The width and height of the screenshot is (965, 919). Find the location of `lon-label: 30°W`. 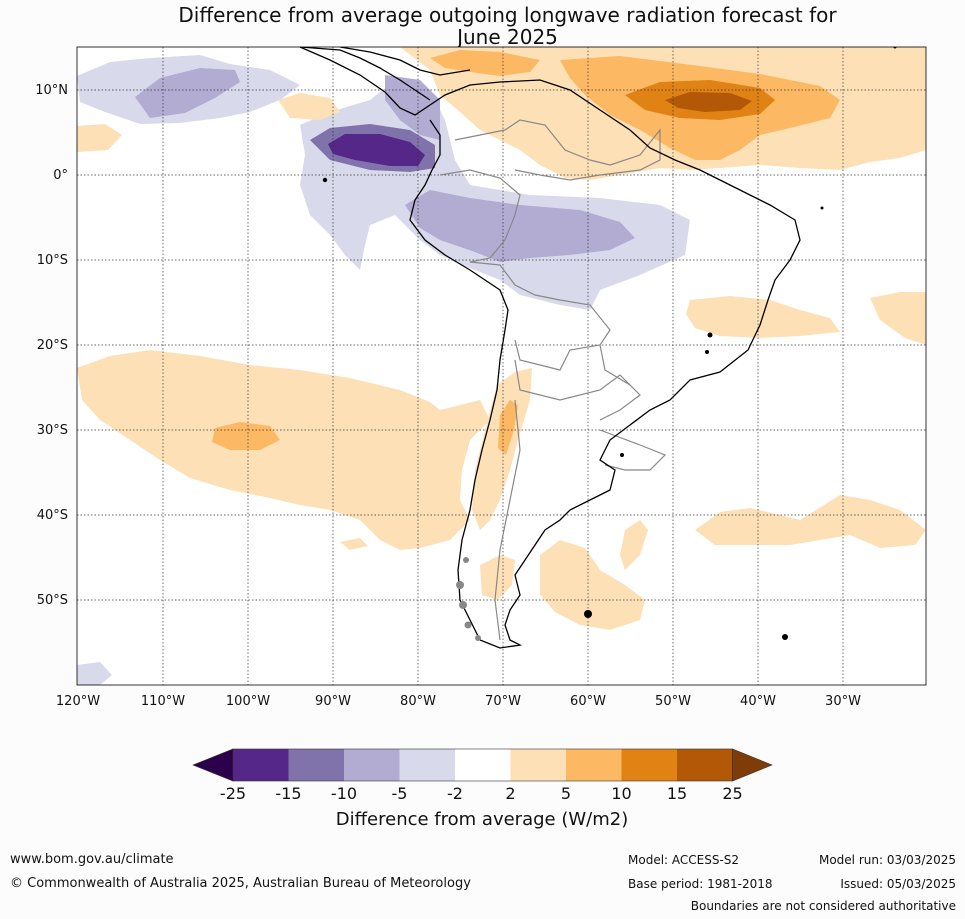

lon-label: 30°W is located at coordinates (843, 701).